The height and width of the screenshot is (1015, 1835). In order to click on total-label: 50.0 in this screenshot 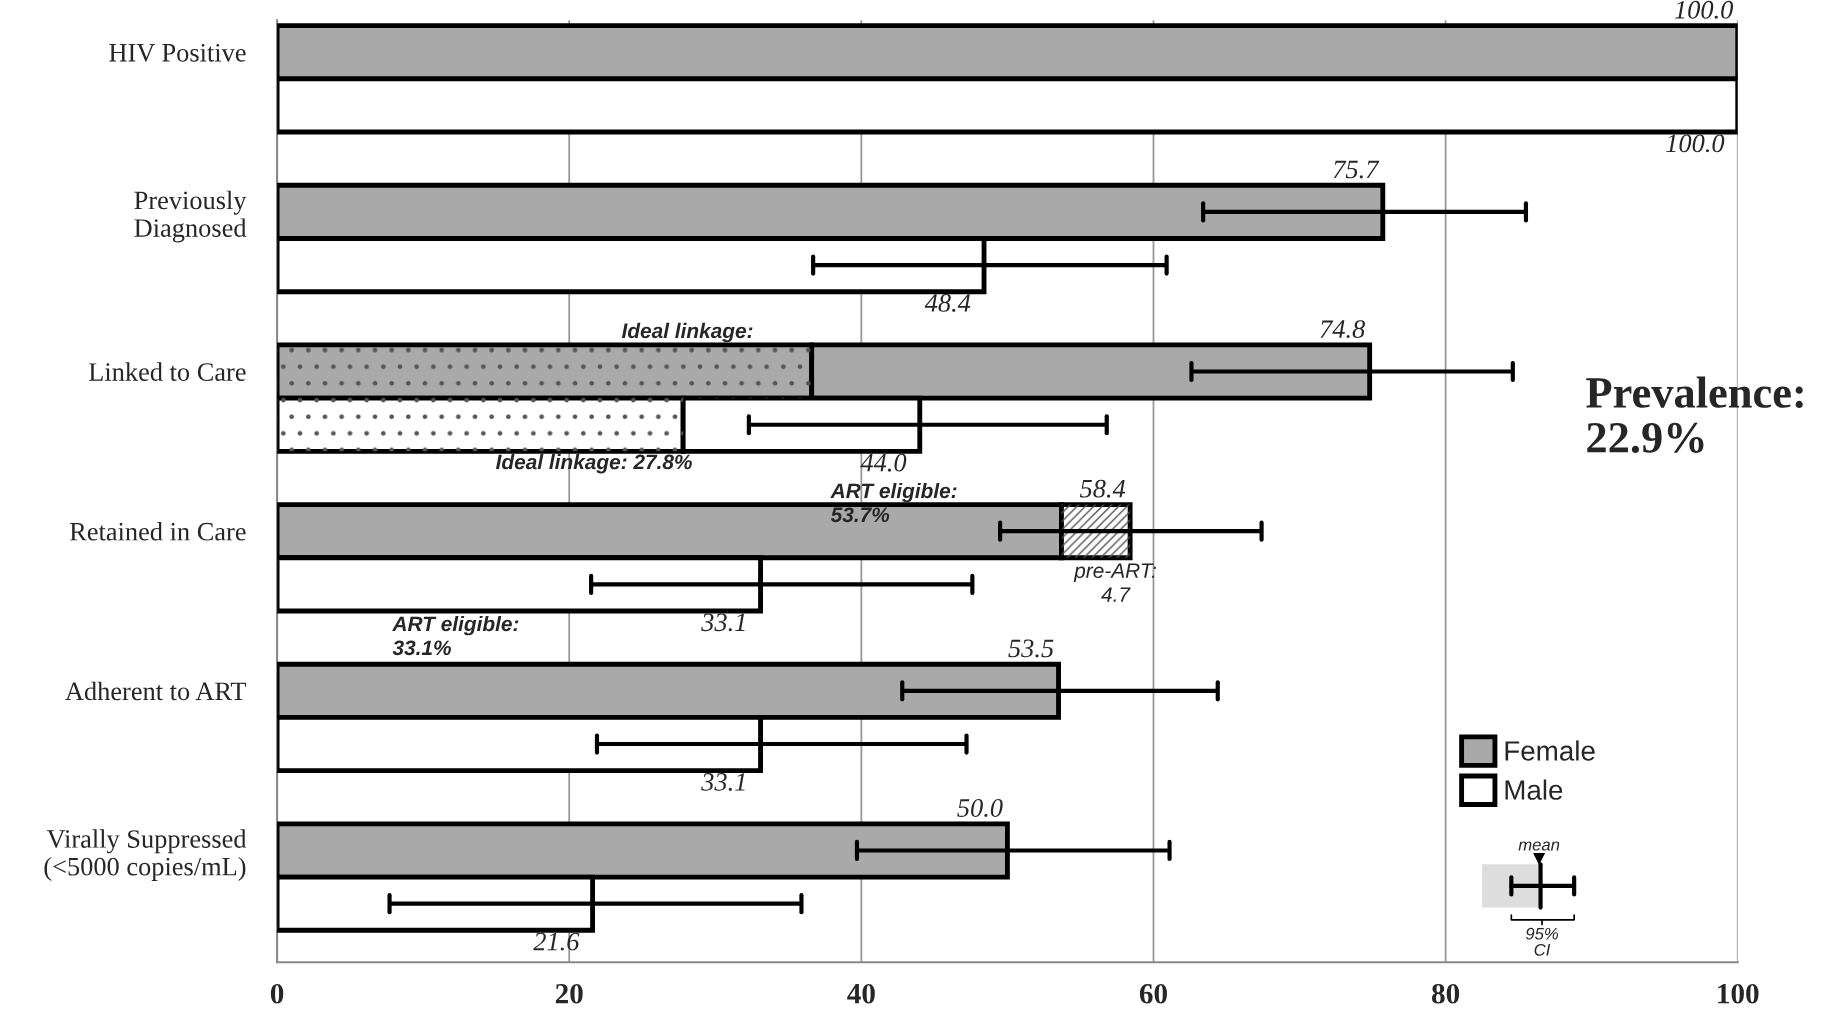, I will do `click(980, 808)`.